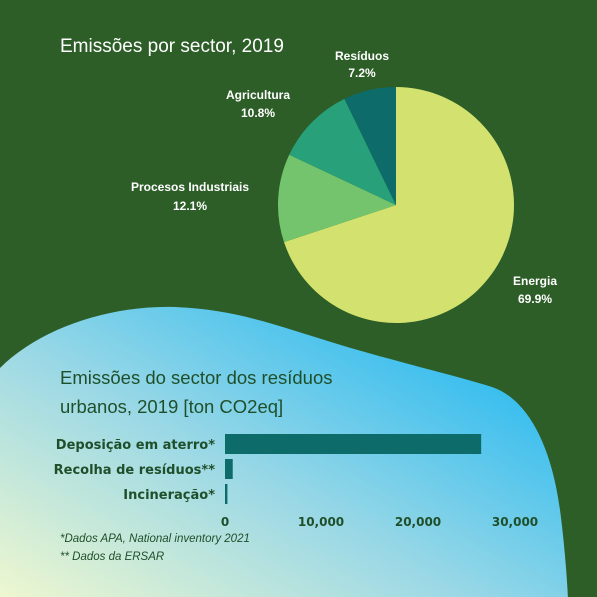 This screenshot has width=597, height=597. I want to click on x-tick-label-30000: 30,000, so click(515, 522).